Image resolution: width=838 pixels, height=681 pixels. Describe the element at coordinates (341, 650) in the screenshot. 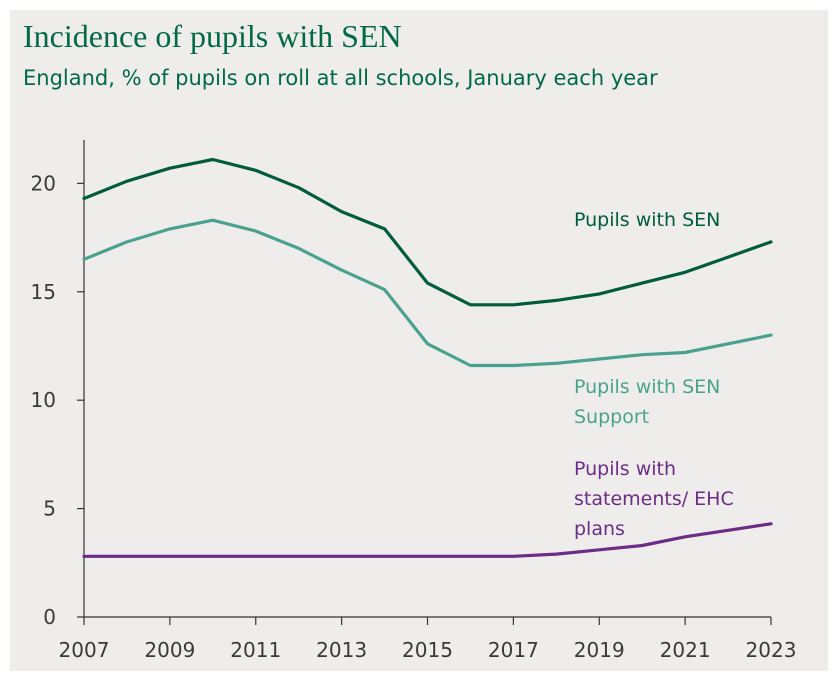

I see `x-tick-label: 2013` at that location.